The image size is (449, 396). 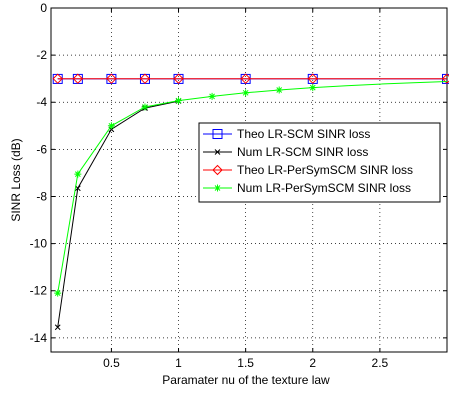 I want to click on legend-label: Theo LR-SCM SINR loss, so click(x=303, y=134).